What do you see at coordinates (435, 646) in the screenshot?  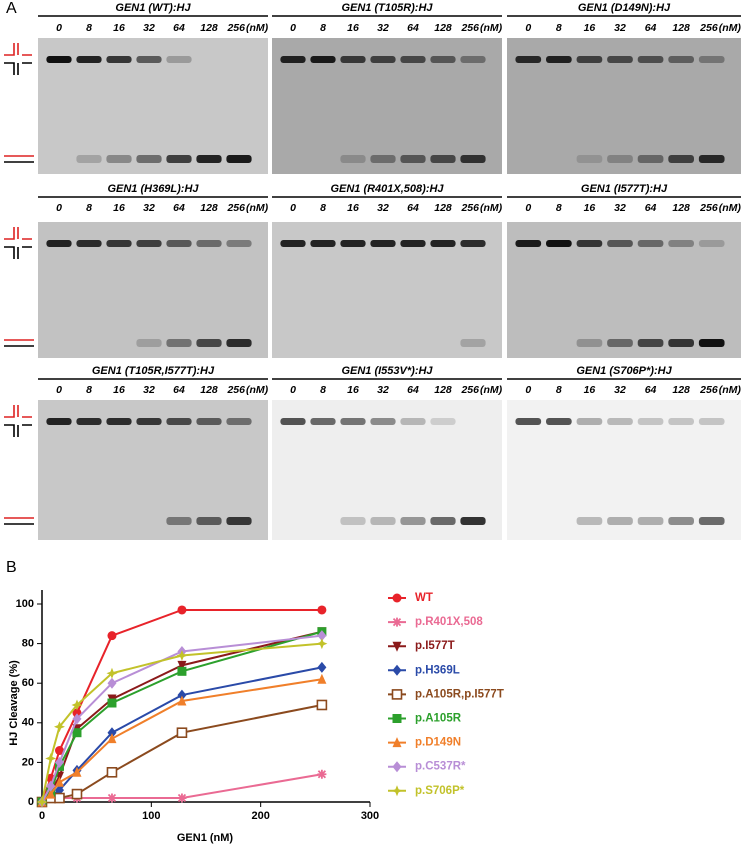 I see `legend-label: p.I577T` at bounding box center [435, 646].